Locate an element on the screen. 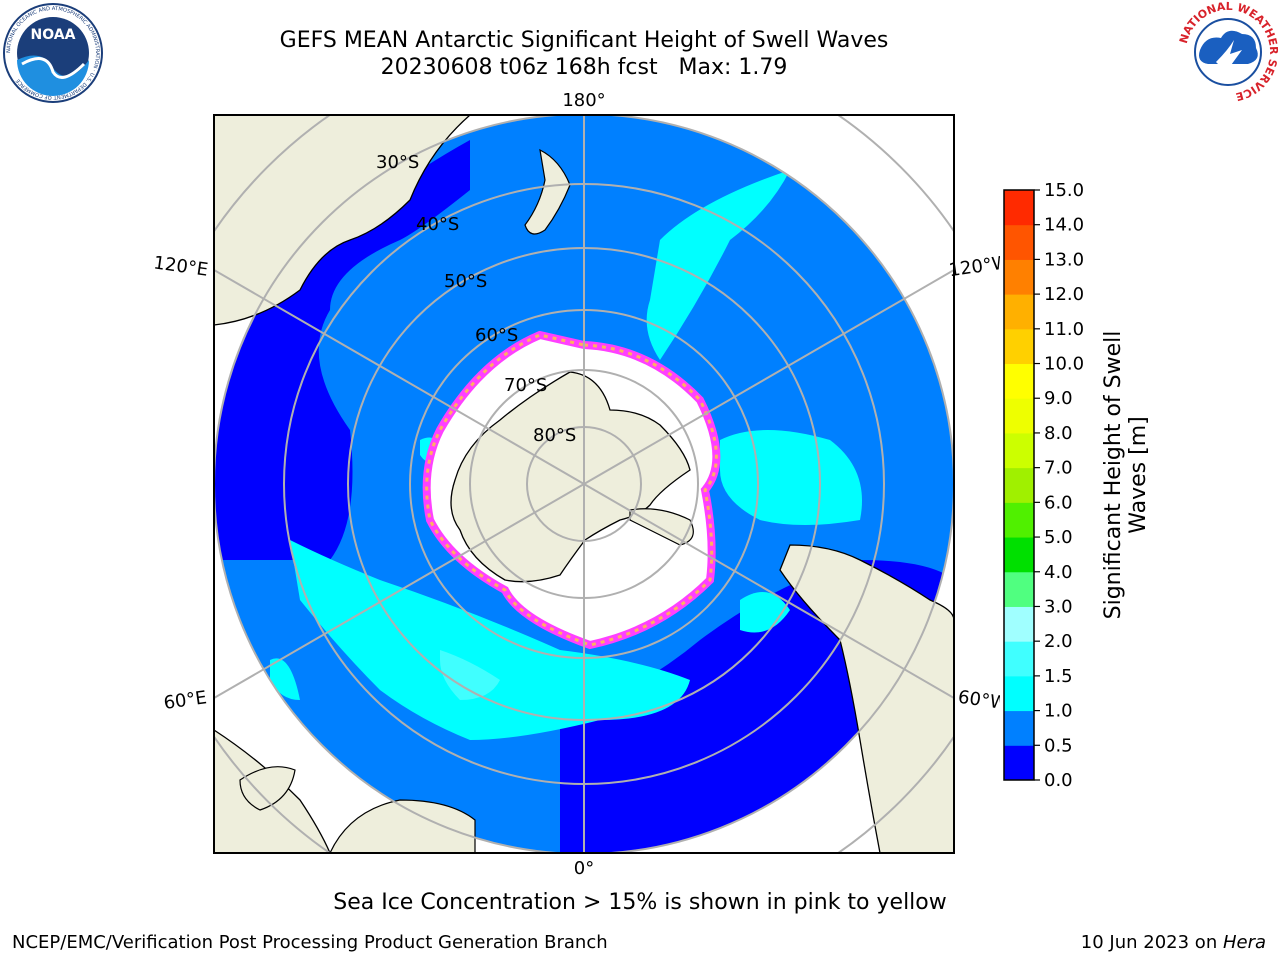 This screenshot has width=1280, height=960. colorbar-tick-label: 11.0 is located at coordinates (1064, 329).